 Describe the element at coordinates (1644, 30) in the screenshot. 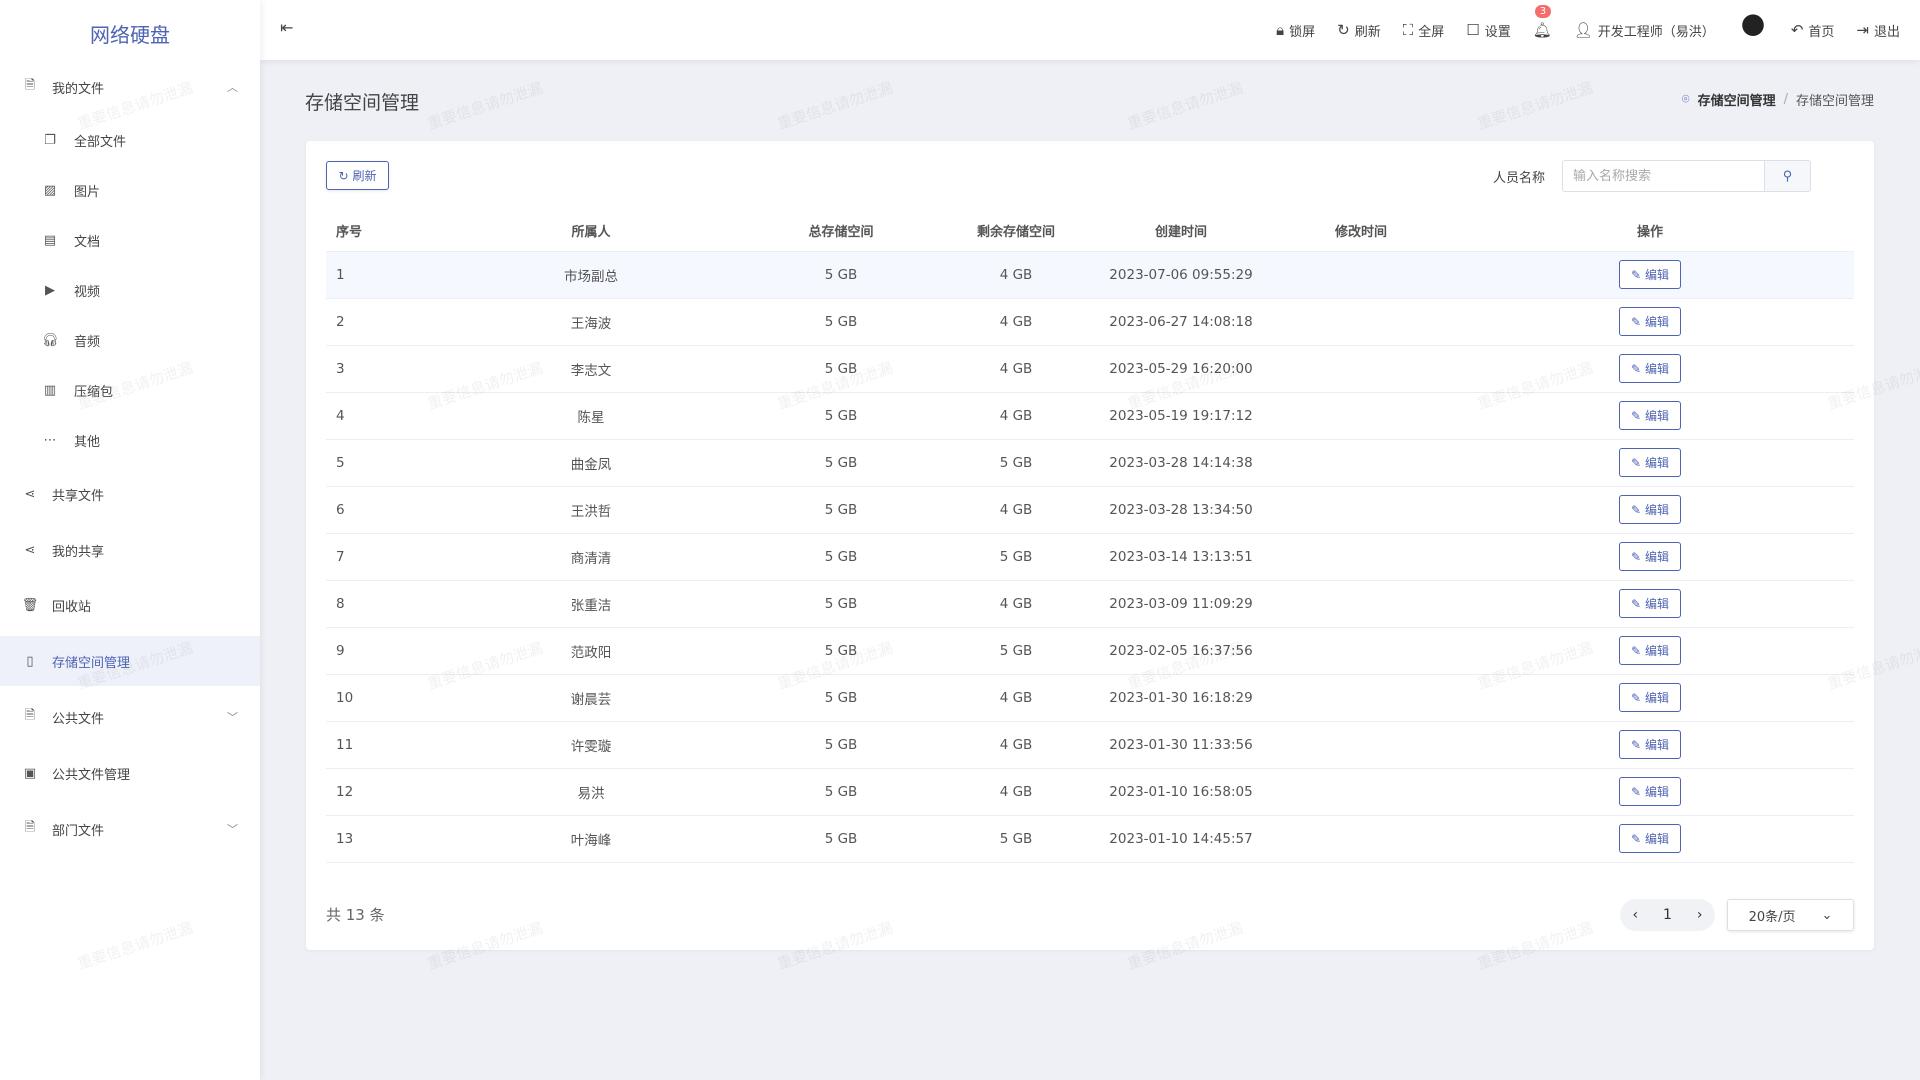

I see `user-menu: 👤︎ 开发工程师（易洪）` at that location.